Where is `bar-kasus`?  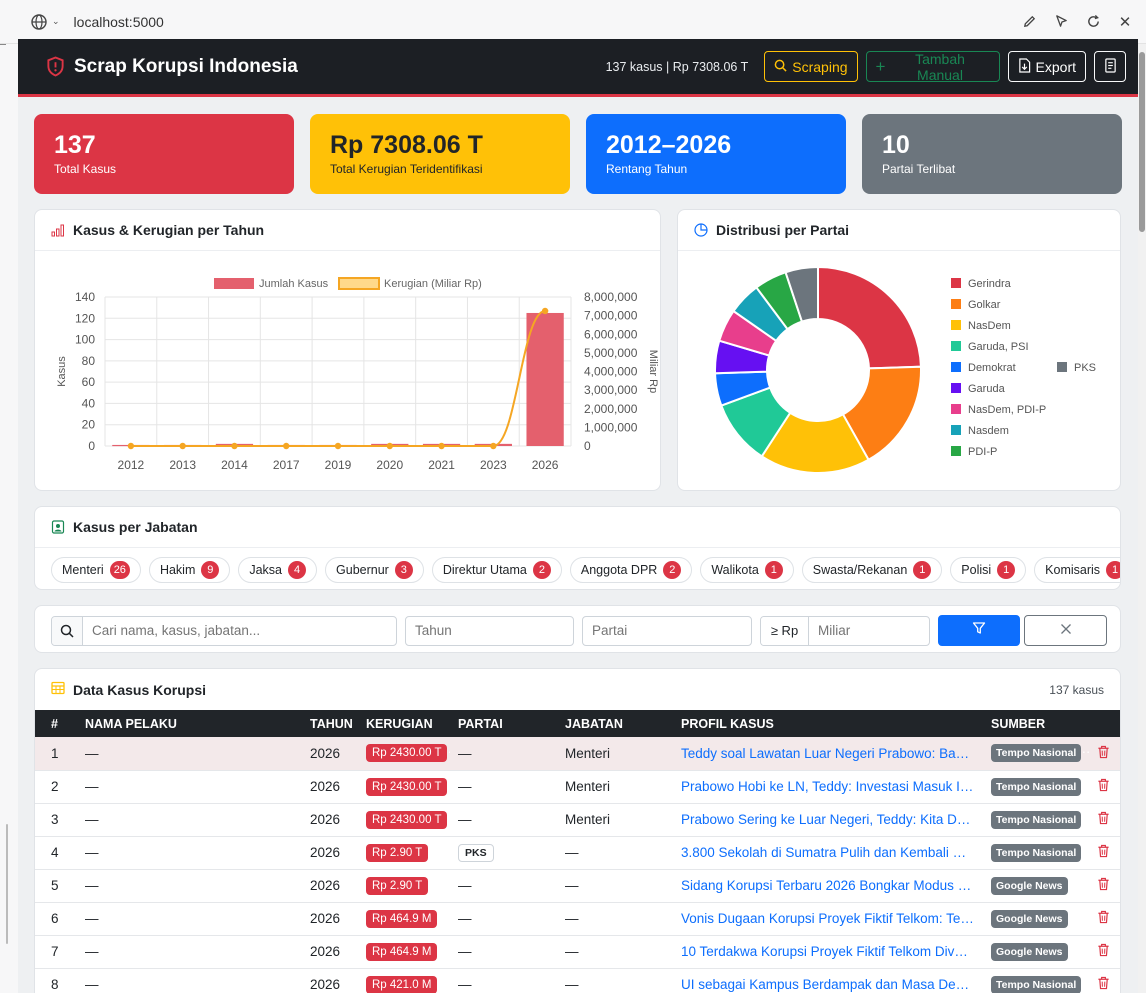 bar-kasus is located at coordinates (545, 379).